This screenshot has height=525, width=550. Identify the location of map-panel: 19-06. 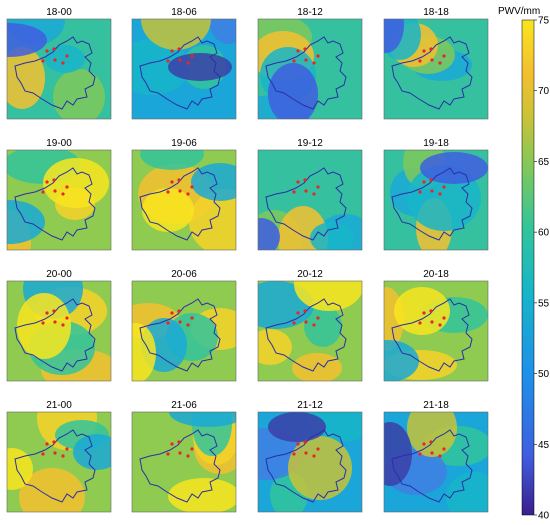
(184, 194).